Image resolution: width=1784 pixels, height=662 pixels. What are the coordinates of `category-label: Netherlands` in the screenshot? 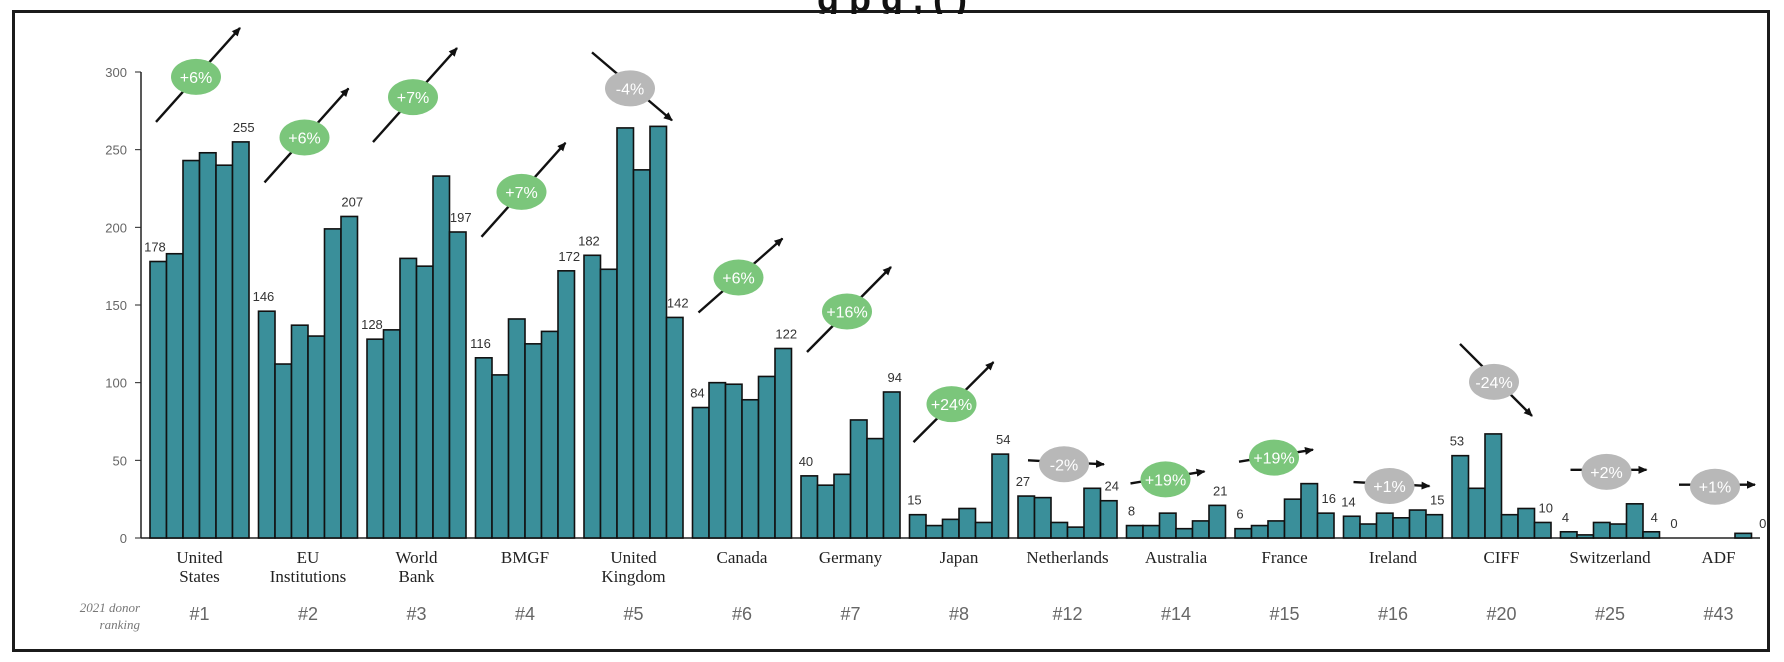 It's located at (1067, 557).